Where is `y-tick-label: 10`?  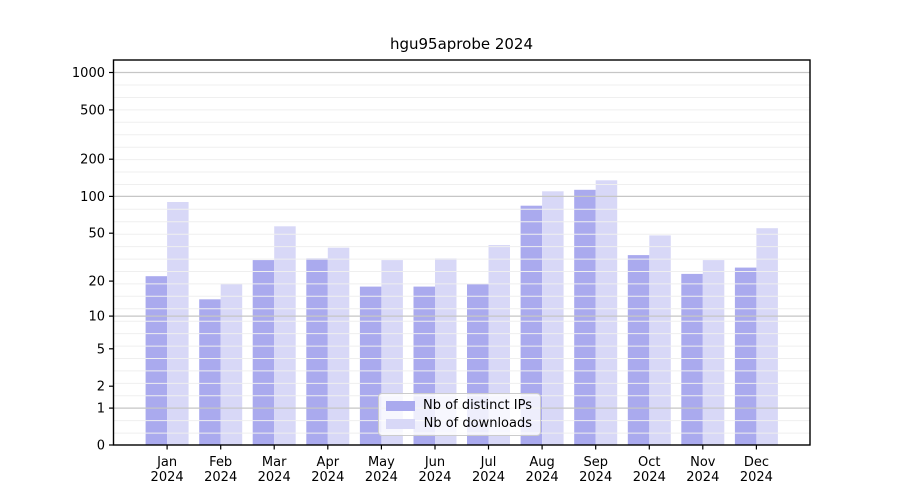
y-tick-label: 10 is located at coordinates (96, 317).